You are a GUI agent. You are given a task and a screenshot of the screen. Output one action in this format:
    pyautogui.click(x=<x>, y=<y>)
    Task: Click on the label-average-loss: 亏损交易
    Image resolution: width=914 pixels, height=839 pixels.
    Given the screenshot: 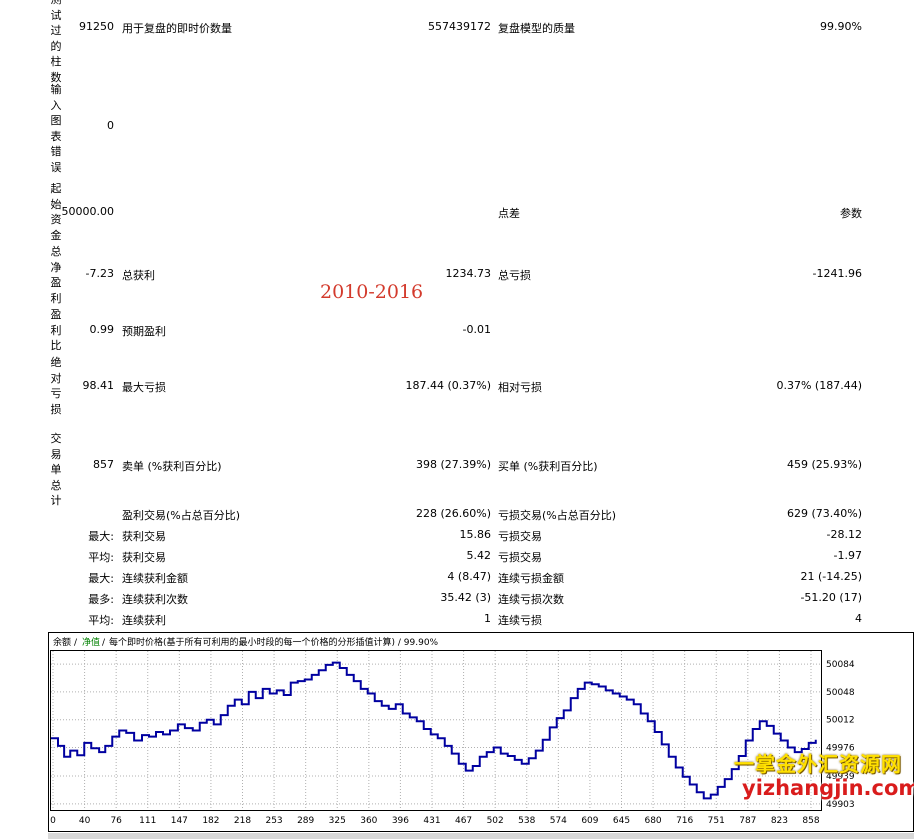 What is the action you would take?
    pyautogui.click(x=520, y=557)
    